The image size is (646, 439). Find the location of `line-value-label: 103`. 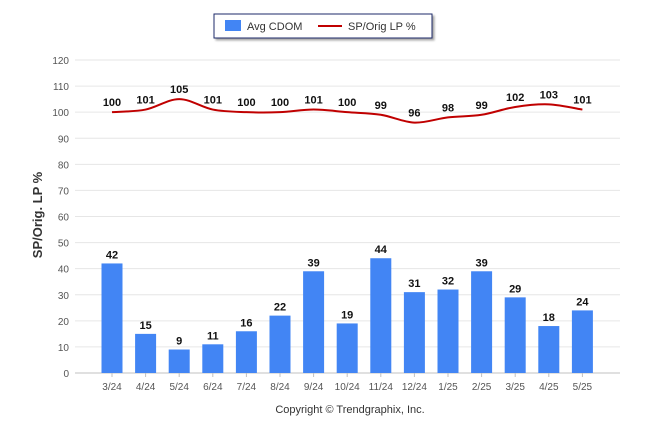

line-value-label: 103 is located at coordinates (549, 95).